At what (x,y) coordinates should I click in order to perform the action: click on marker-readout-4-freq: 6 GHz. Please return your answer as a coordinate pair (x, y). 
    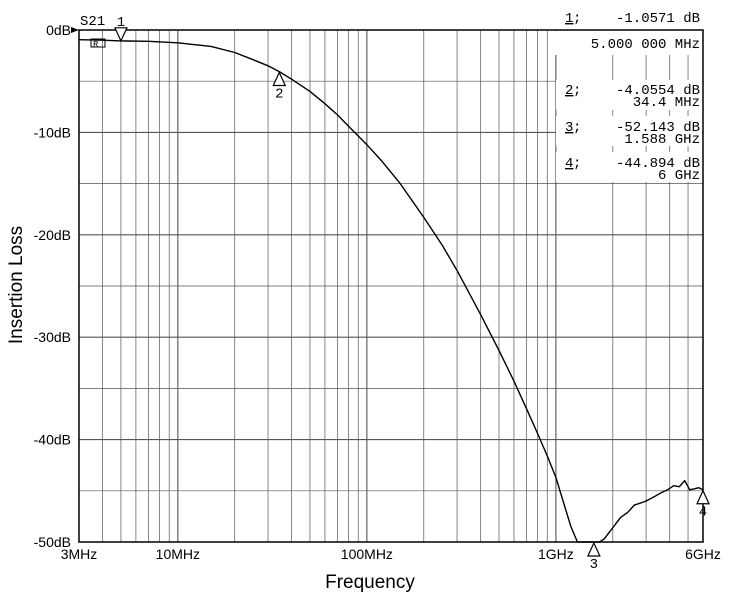
    Looking at the image, I should click on (679, 176).